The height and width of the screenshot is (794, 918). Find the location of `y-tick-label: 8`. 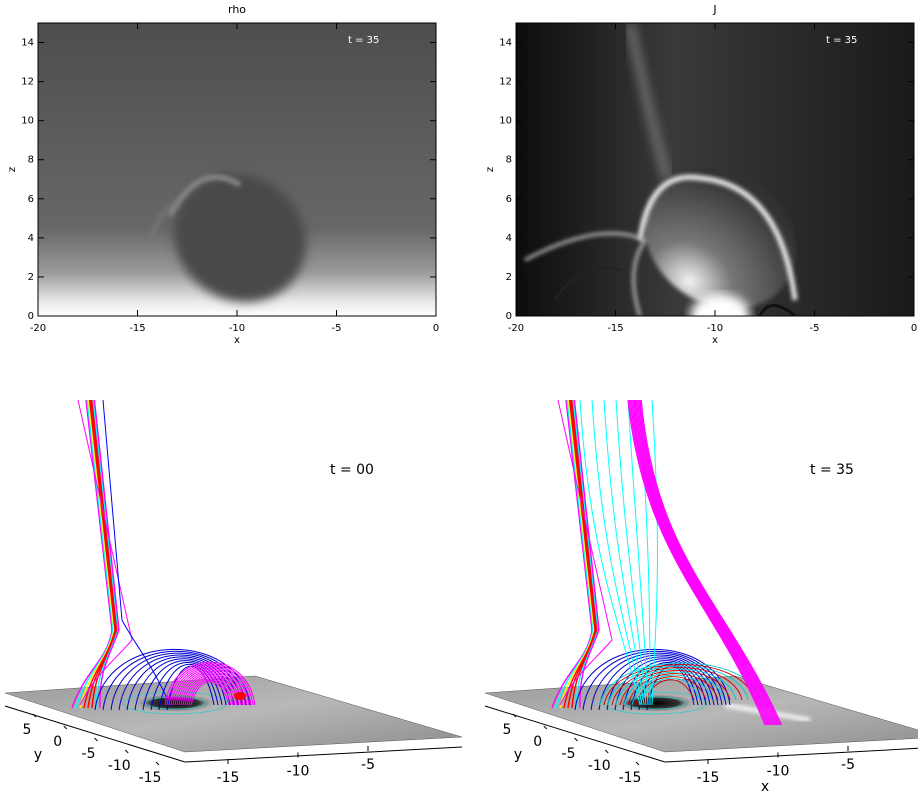

y-tick-label: 8 is located at coordinates (31, 160).